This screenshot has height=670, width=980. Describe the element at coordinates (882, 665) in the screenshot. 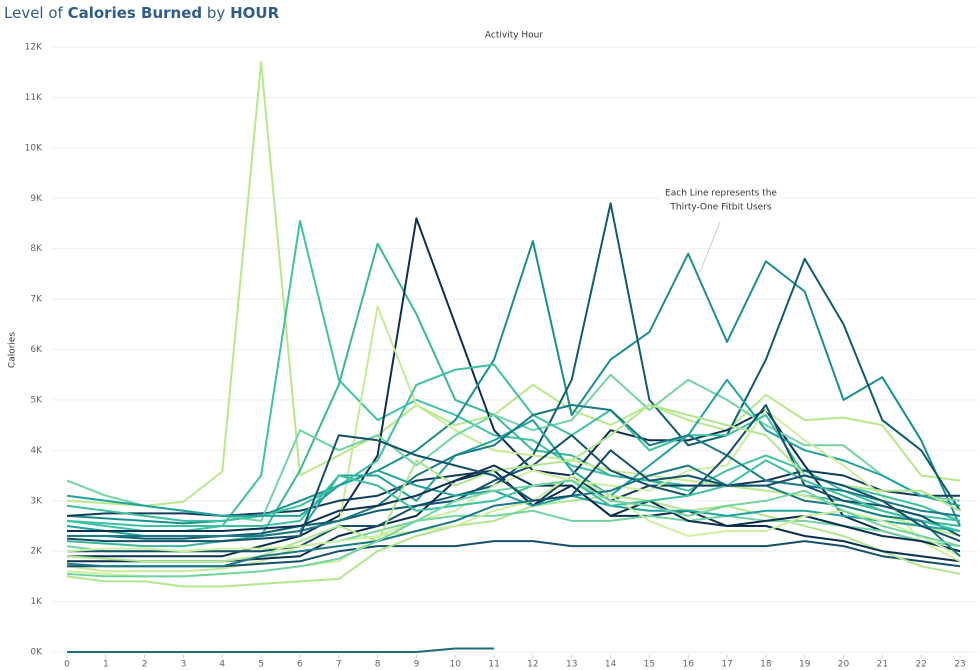

I see `x-tick-label: 21` at that location.